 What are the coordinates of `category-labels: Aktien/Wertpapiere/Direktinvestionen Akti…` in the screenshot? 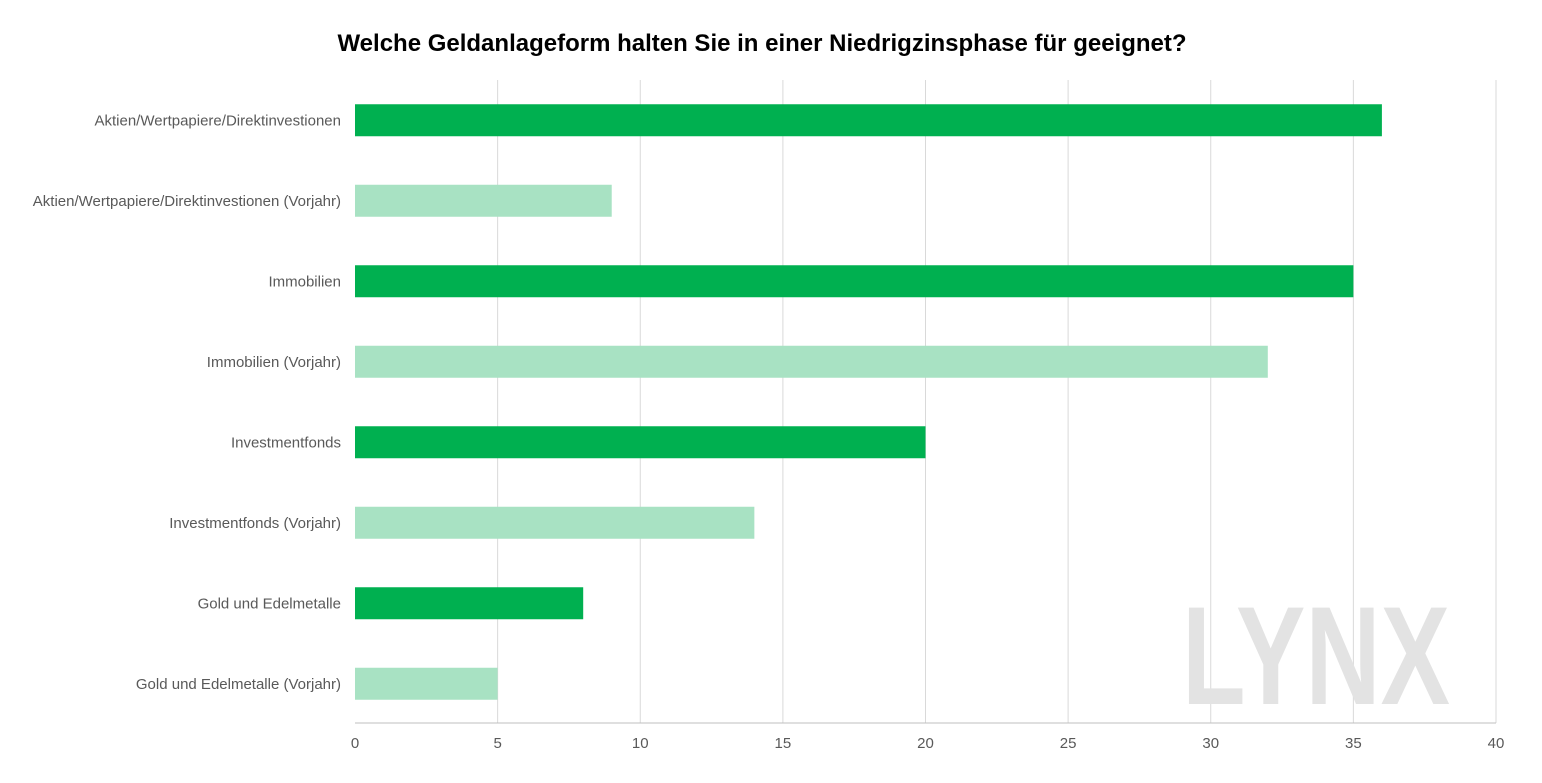 It's located at (187, 402).